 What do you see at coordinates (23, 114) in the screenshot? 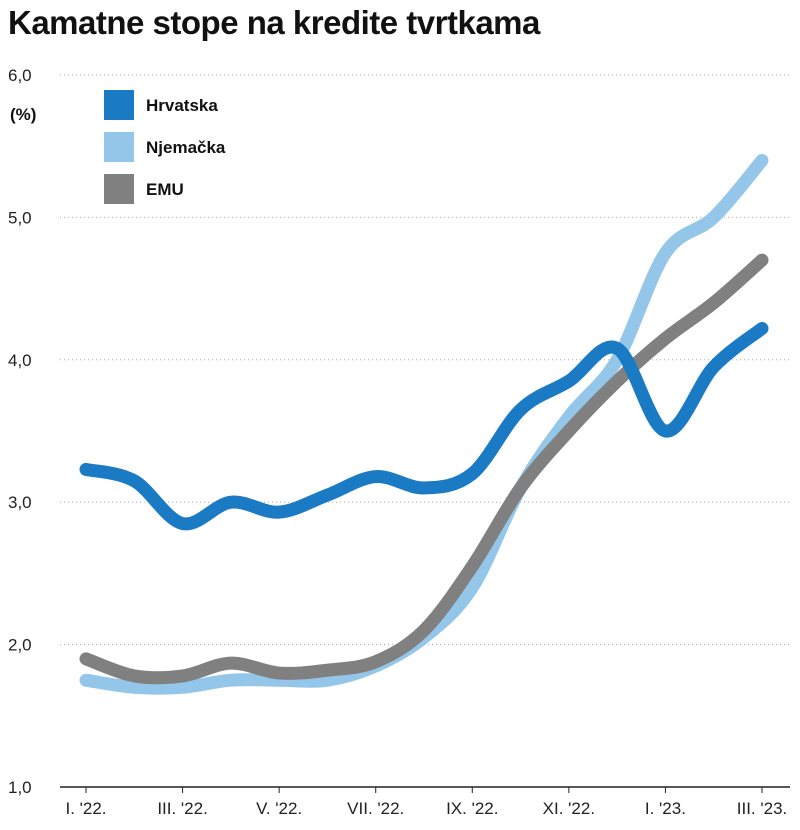
I see `y-axis-label: (%)` at bounding box center [23, 114].